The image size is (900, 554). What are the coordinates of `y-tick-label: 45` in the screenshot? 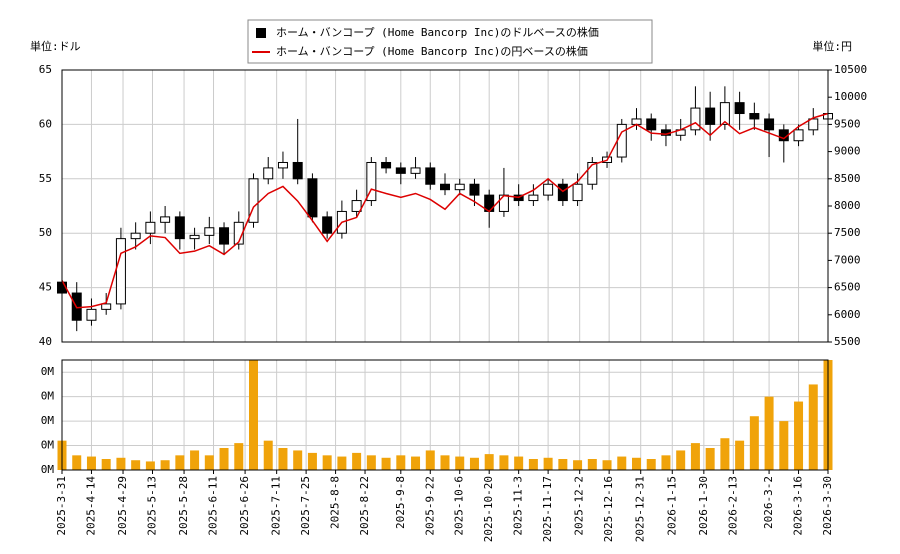 It's located at (45, 287).